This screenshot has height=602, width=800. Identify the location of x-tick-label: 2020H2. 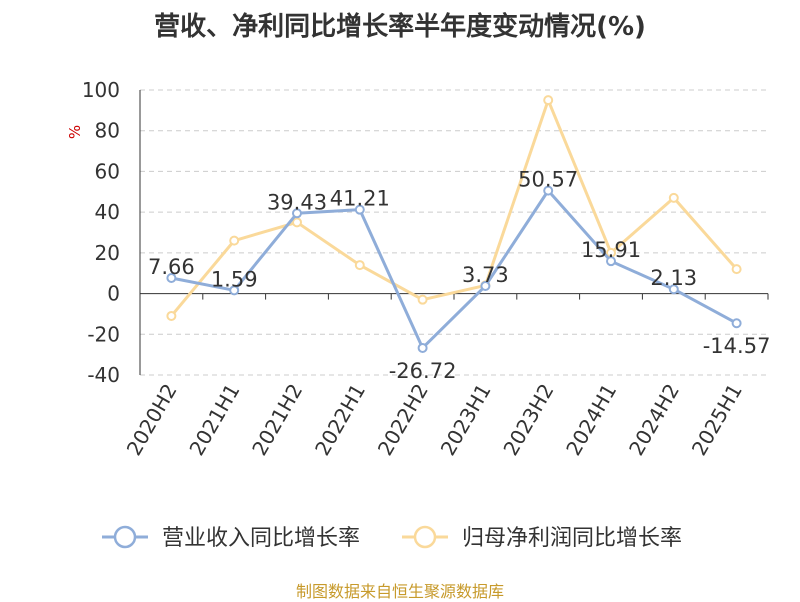
(152, 420).